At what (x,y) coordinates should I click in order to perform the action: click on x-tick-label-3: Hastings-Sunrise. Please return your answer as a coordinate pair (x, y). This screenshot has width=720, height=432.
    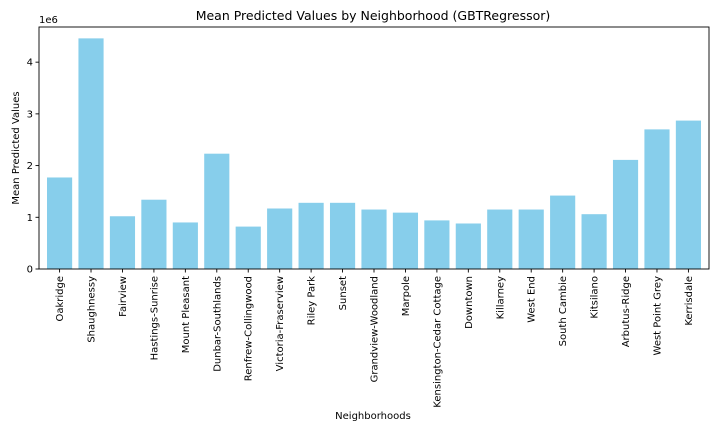
    Looking at the image, I should click on (154, 318).